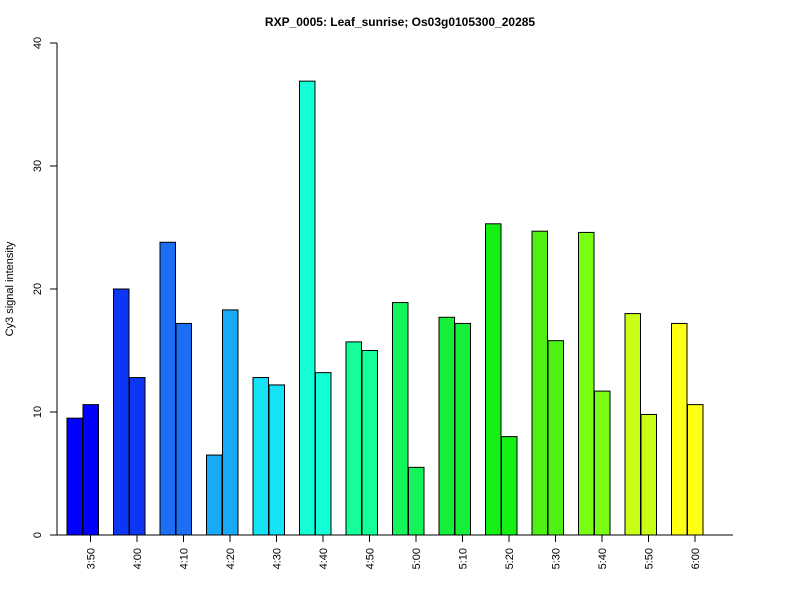  I want to click on y-tick-label: 10, so click(38, 412).